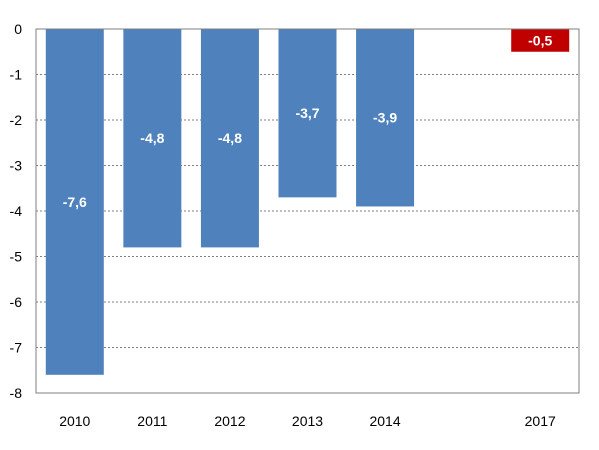 Image resolution: width=599 pixels, height=450 pixels. Describe the element at coordinates (16, 120) in the screenshot. I see `y-tick-label: -2` at that location.